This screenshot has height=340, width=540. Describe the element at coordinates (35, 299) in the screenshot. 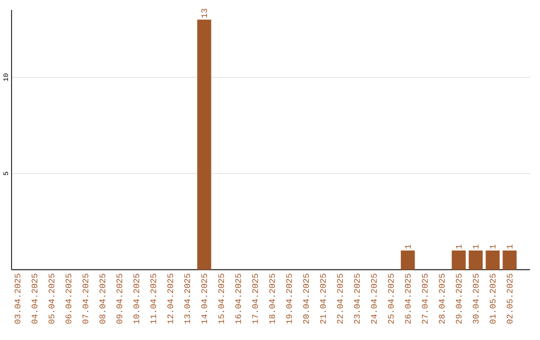

I see `x-tick-label: 04.04.2025` at that location.